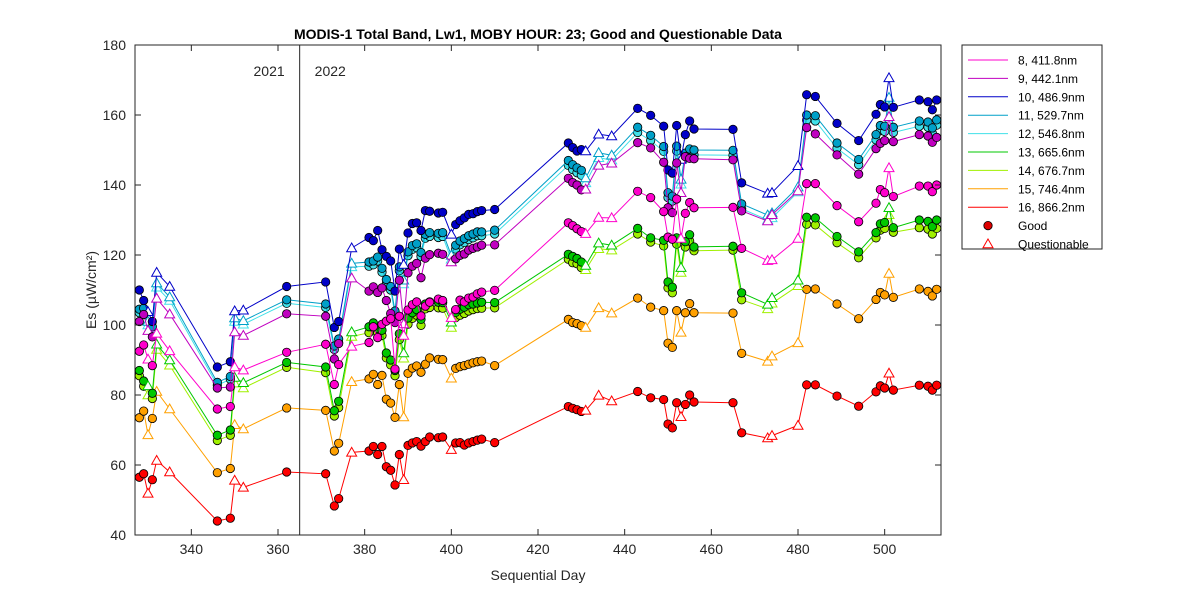 This screenshot has height=600, width=1200. What do you see at coordinates (1051, 153) in the screenshot?
I see `legend-label: 13, 665.6nm` at bounding box center [1051, 153].